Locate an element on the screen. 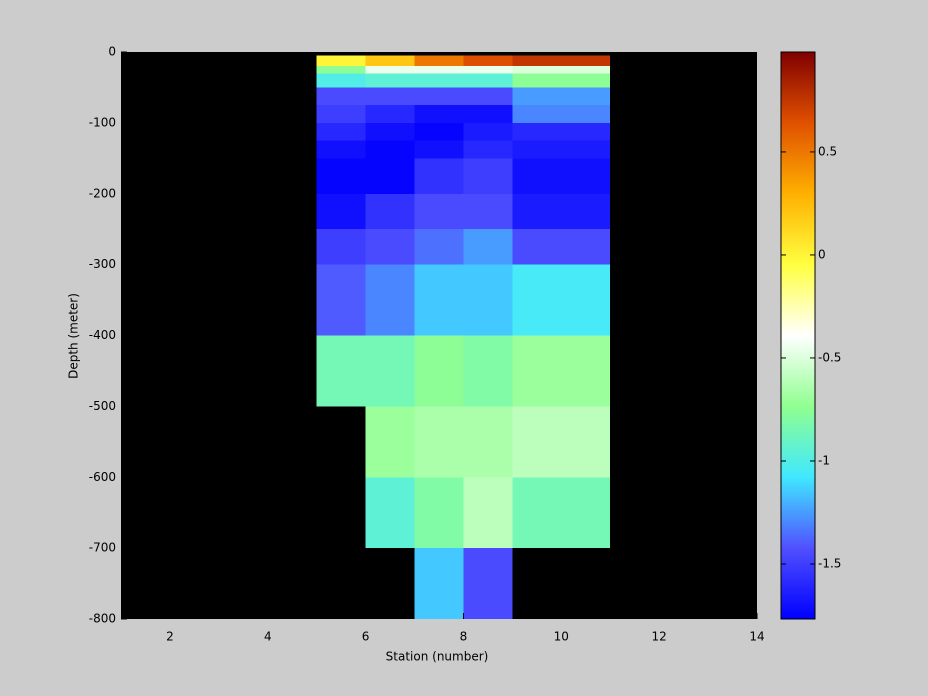 Image resolution: width=928 pixels, height=696 pixels. x-tick-label: 8 is located at coordinates (464, 637).